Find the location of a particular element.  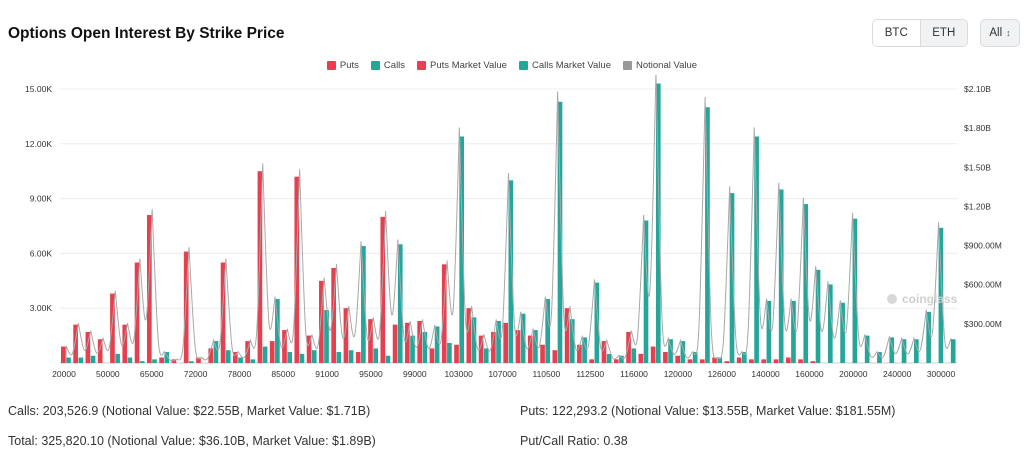

y-left-tick-label: 9.00K is located at coordinates (41, 199).